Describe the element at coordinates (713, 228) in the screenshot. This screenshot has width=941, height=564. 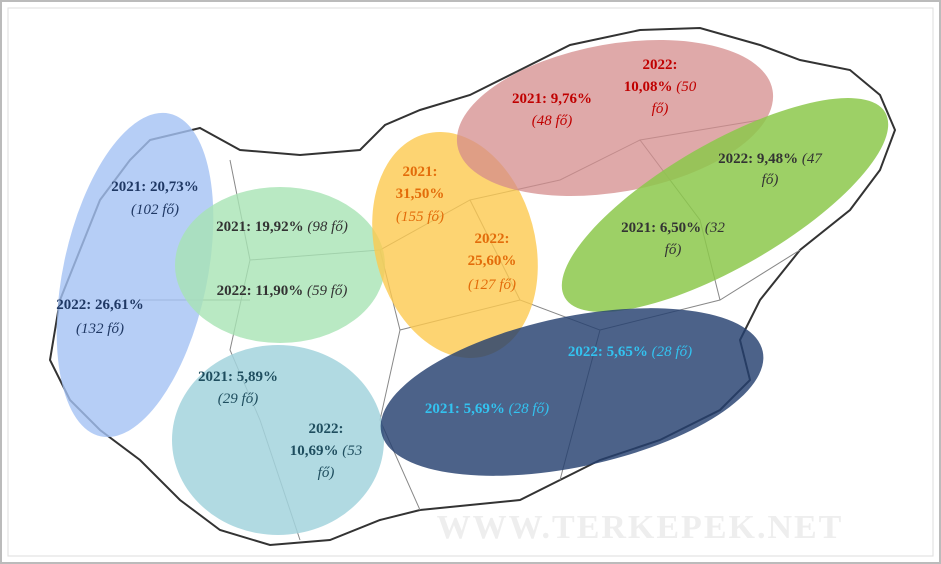
I see `label-count: (32` at that location.